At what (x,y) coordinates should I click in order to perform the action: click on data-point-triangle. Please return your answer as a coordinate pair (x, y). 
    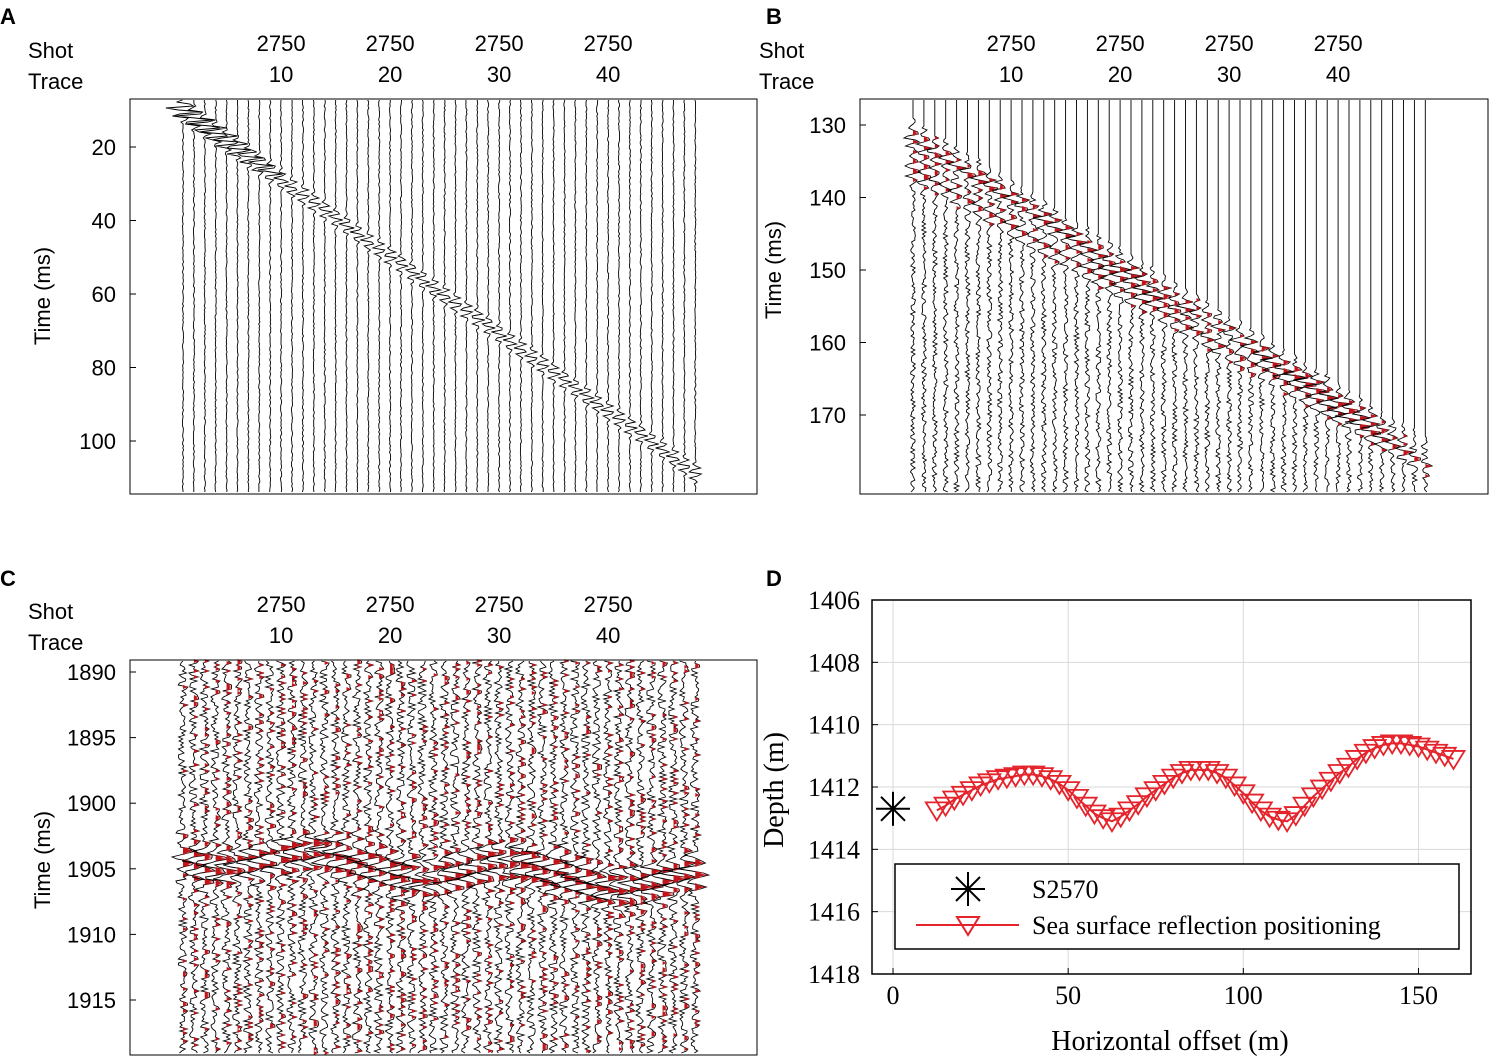
    Looking at the image, I should click on (945, 807).